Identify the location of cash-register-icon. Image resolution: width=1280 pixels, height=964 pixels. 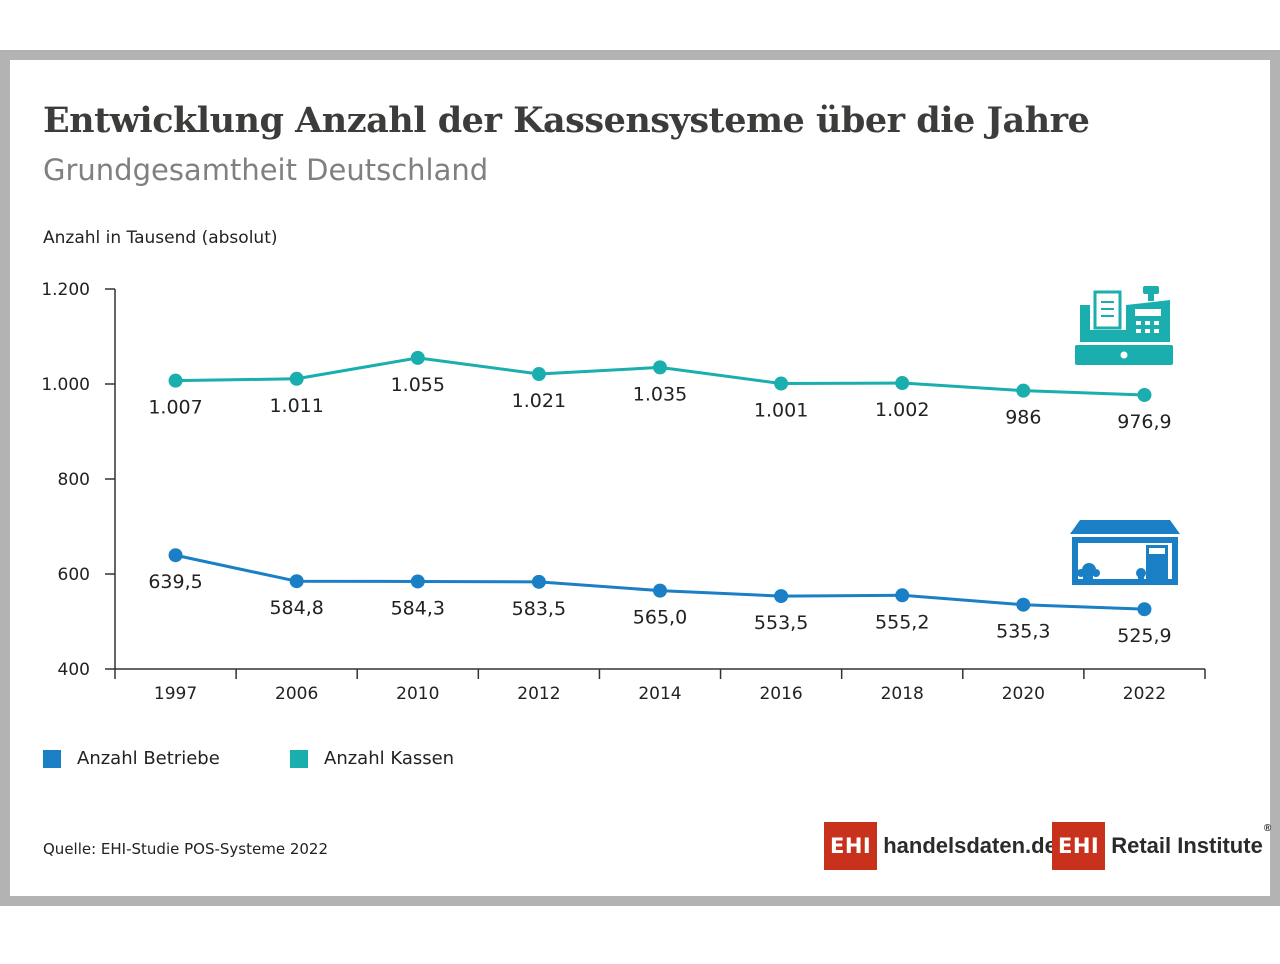
(1124, 325).